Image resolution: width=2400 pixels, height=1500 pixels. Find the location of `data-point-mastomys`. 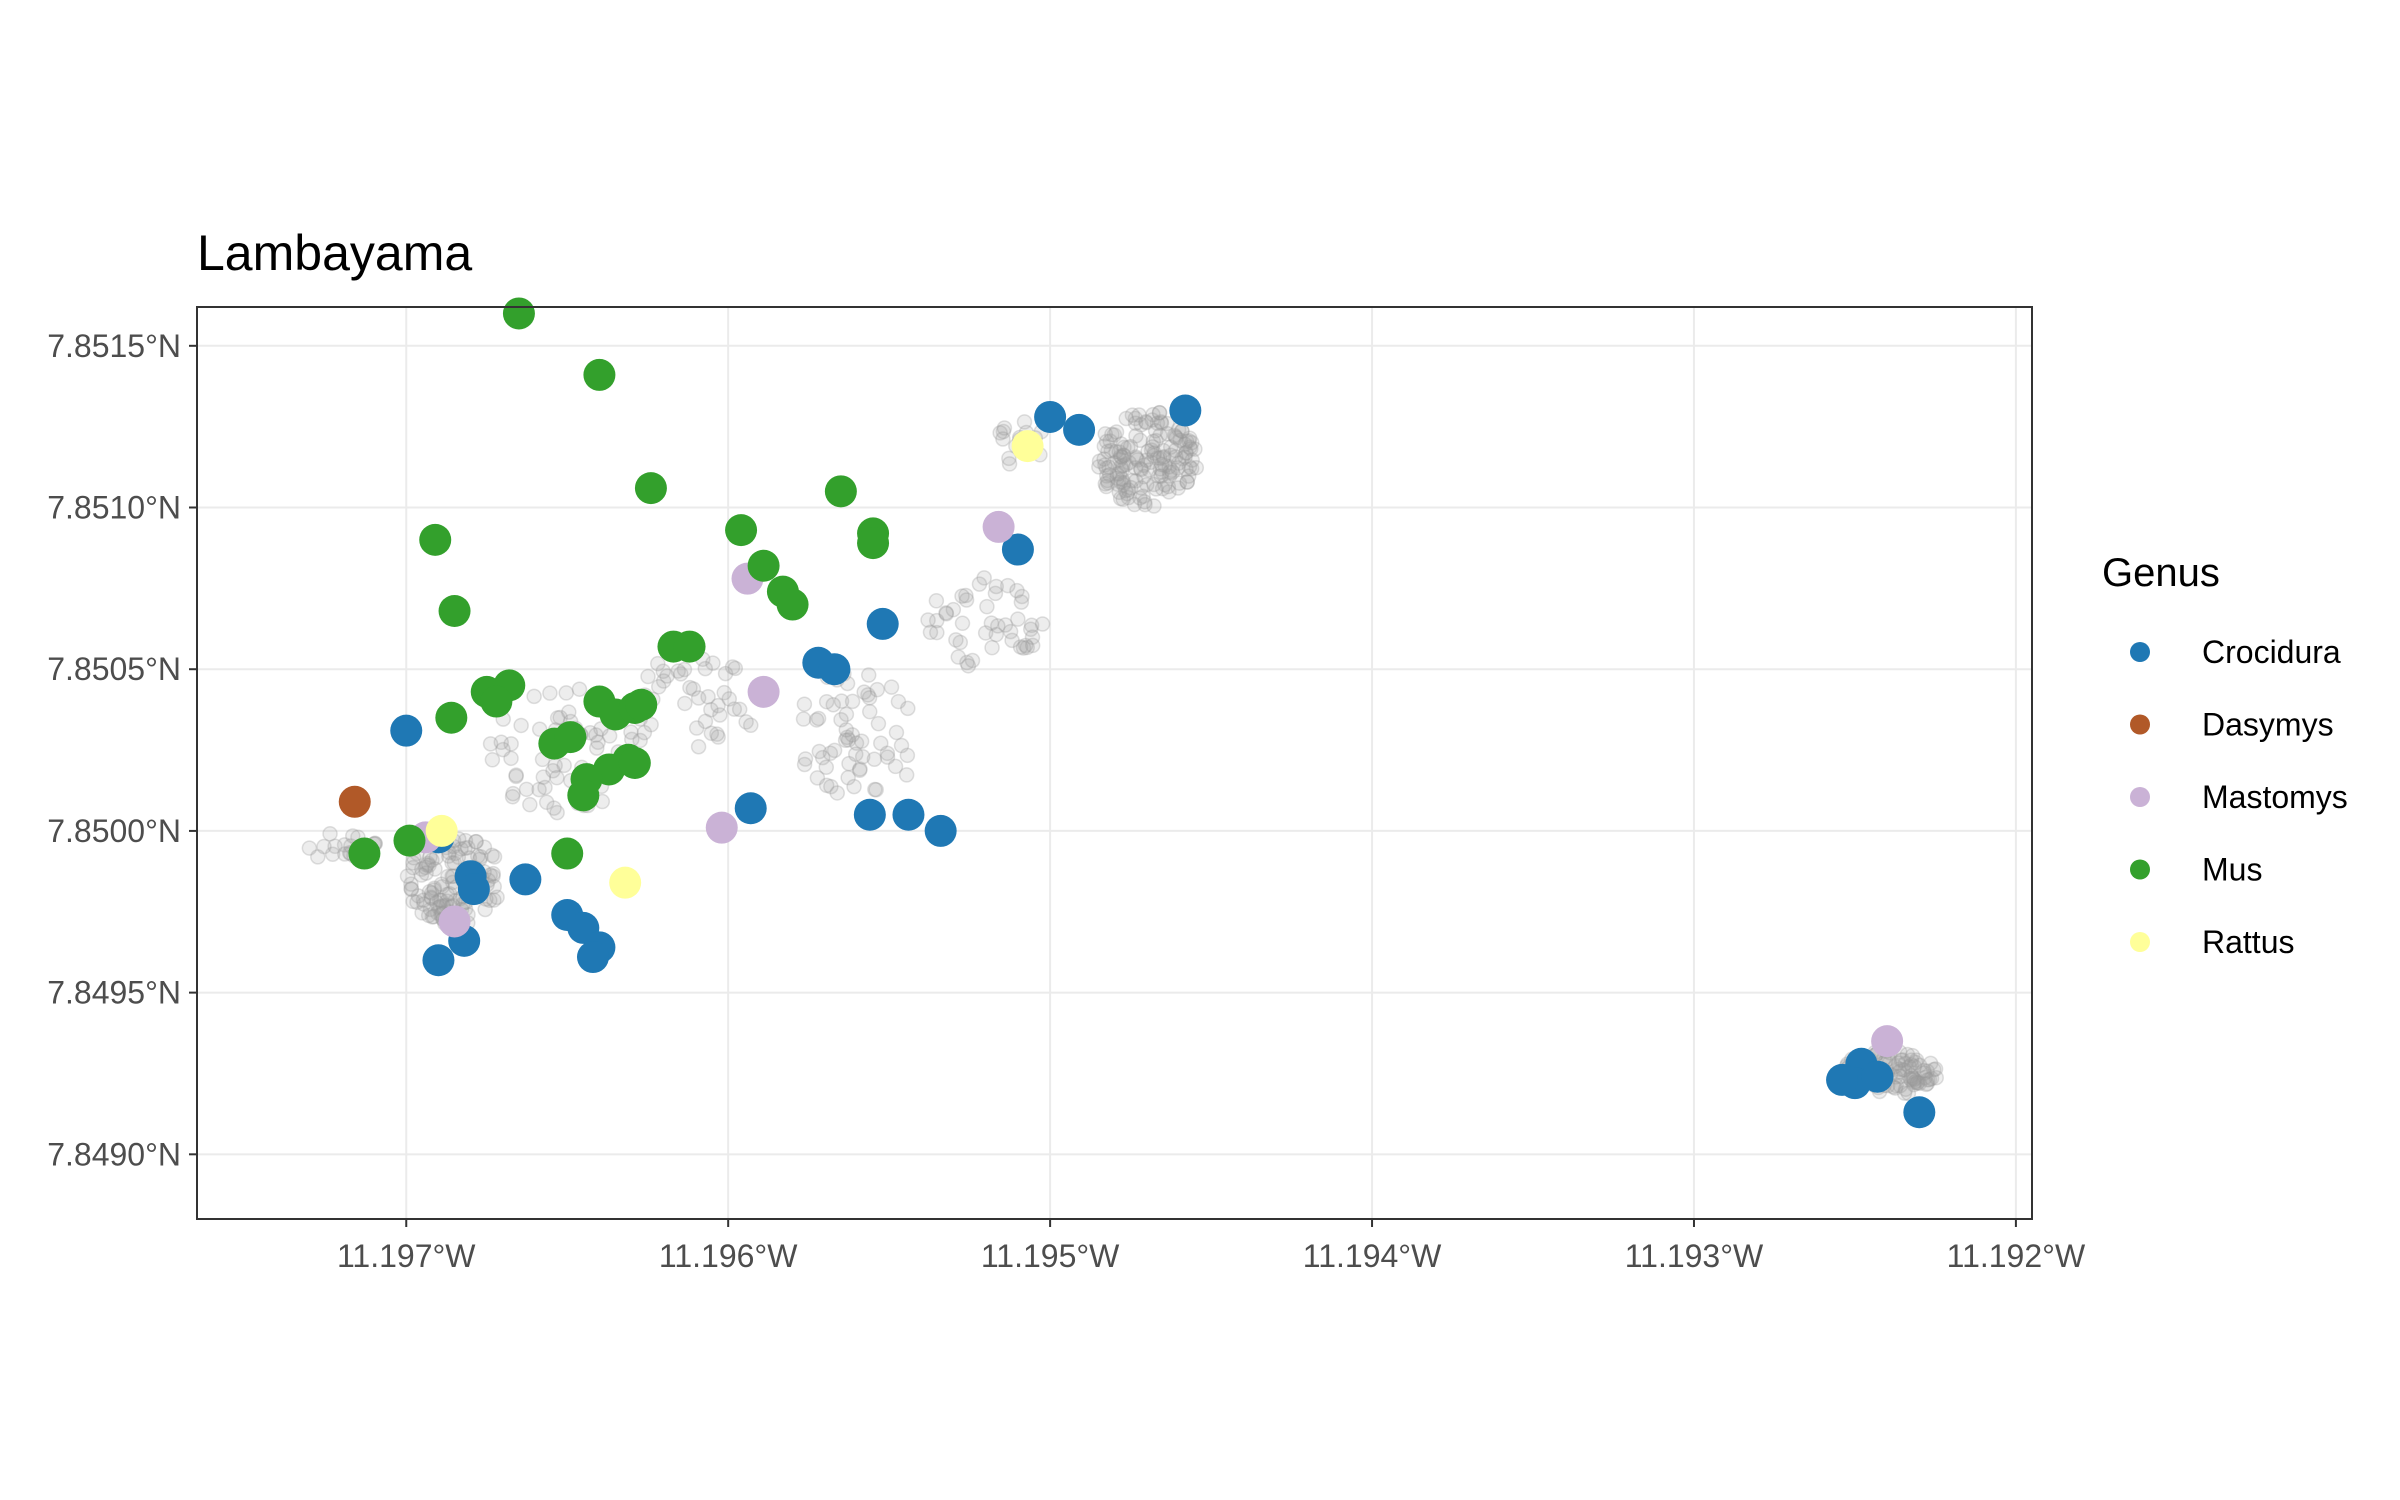

data-point-mastomys is located at coordinates (721, 827).